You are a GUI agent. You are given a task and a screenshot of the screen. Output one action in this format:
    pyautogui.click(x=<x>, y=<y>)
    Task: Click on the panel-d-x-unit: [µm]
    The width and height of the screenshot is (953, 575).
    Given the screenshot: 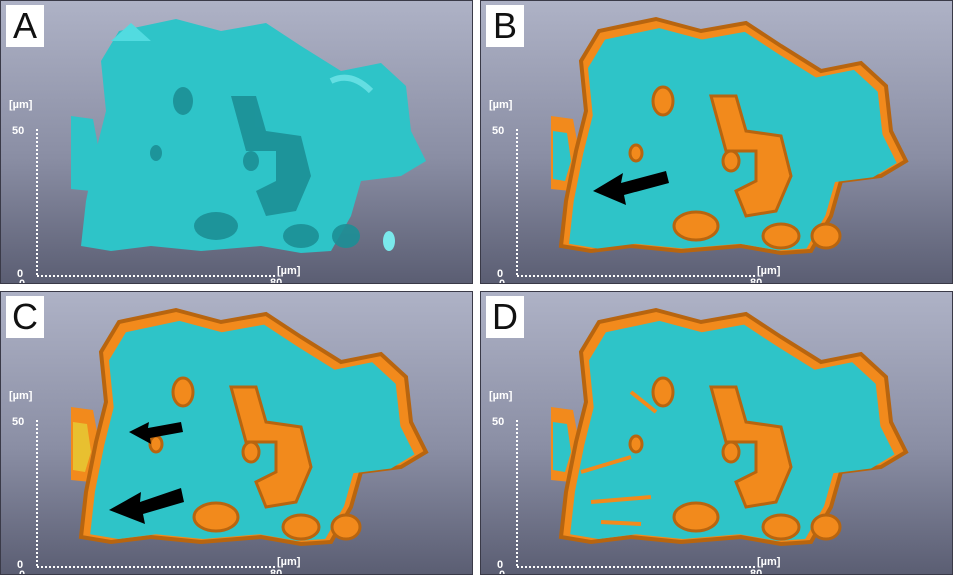 What is the action you would take?
    pyautogui.click(x=769, y=562)
    